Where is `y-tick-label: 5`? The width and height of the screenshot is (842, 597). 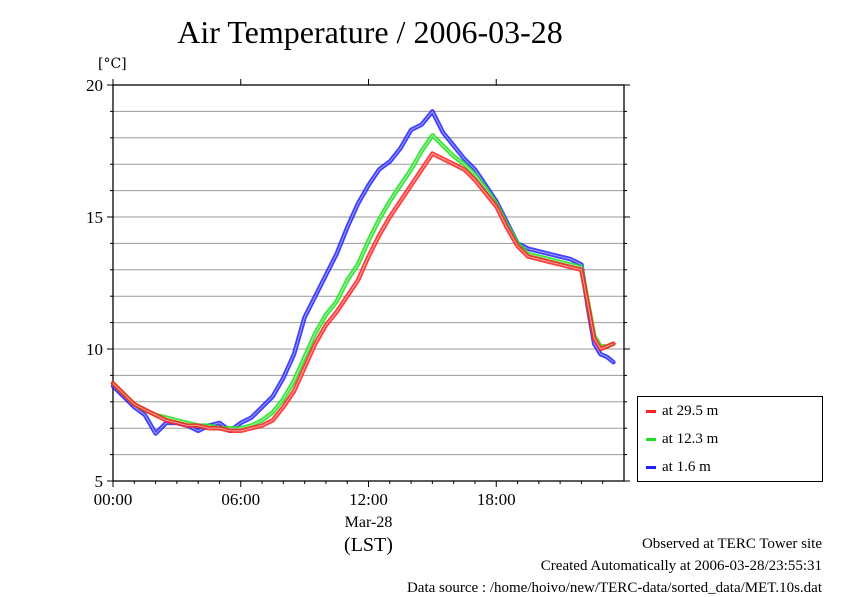 y-tick-label: 5 is located at coordinates (99, 481).